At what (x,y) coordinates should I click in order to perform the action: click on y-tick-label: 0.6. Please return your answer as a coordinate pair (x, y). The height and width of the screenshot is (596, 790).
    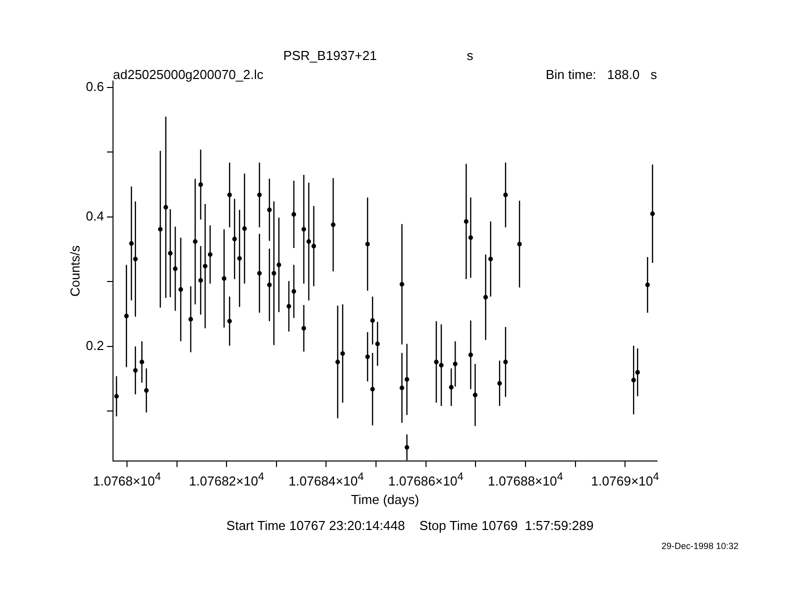
    Looking at the image, I should click on (95, 86).